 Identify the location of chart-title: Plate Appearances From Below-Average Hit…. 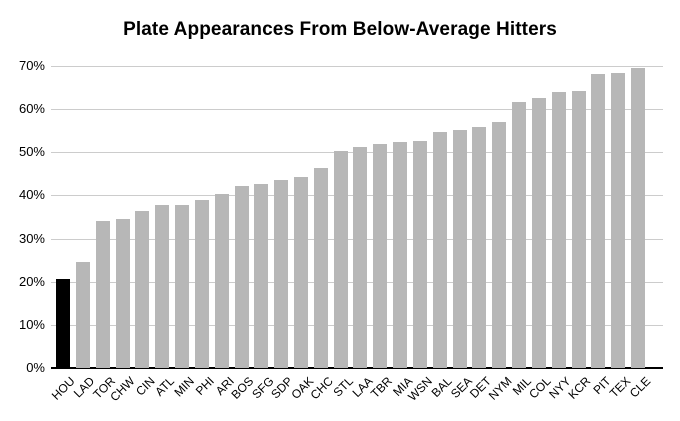
(340, 29).